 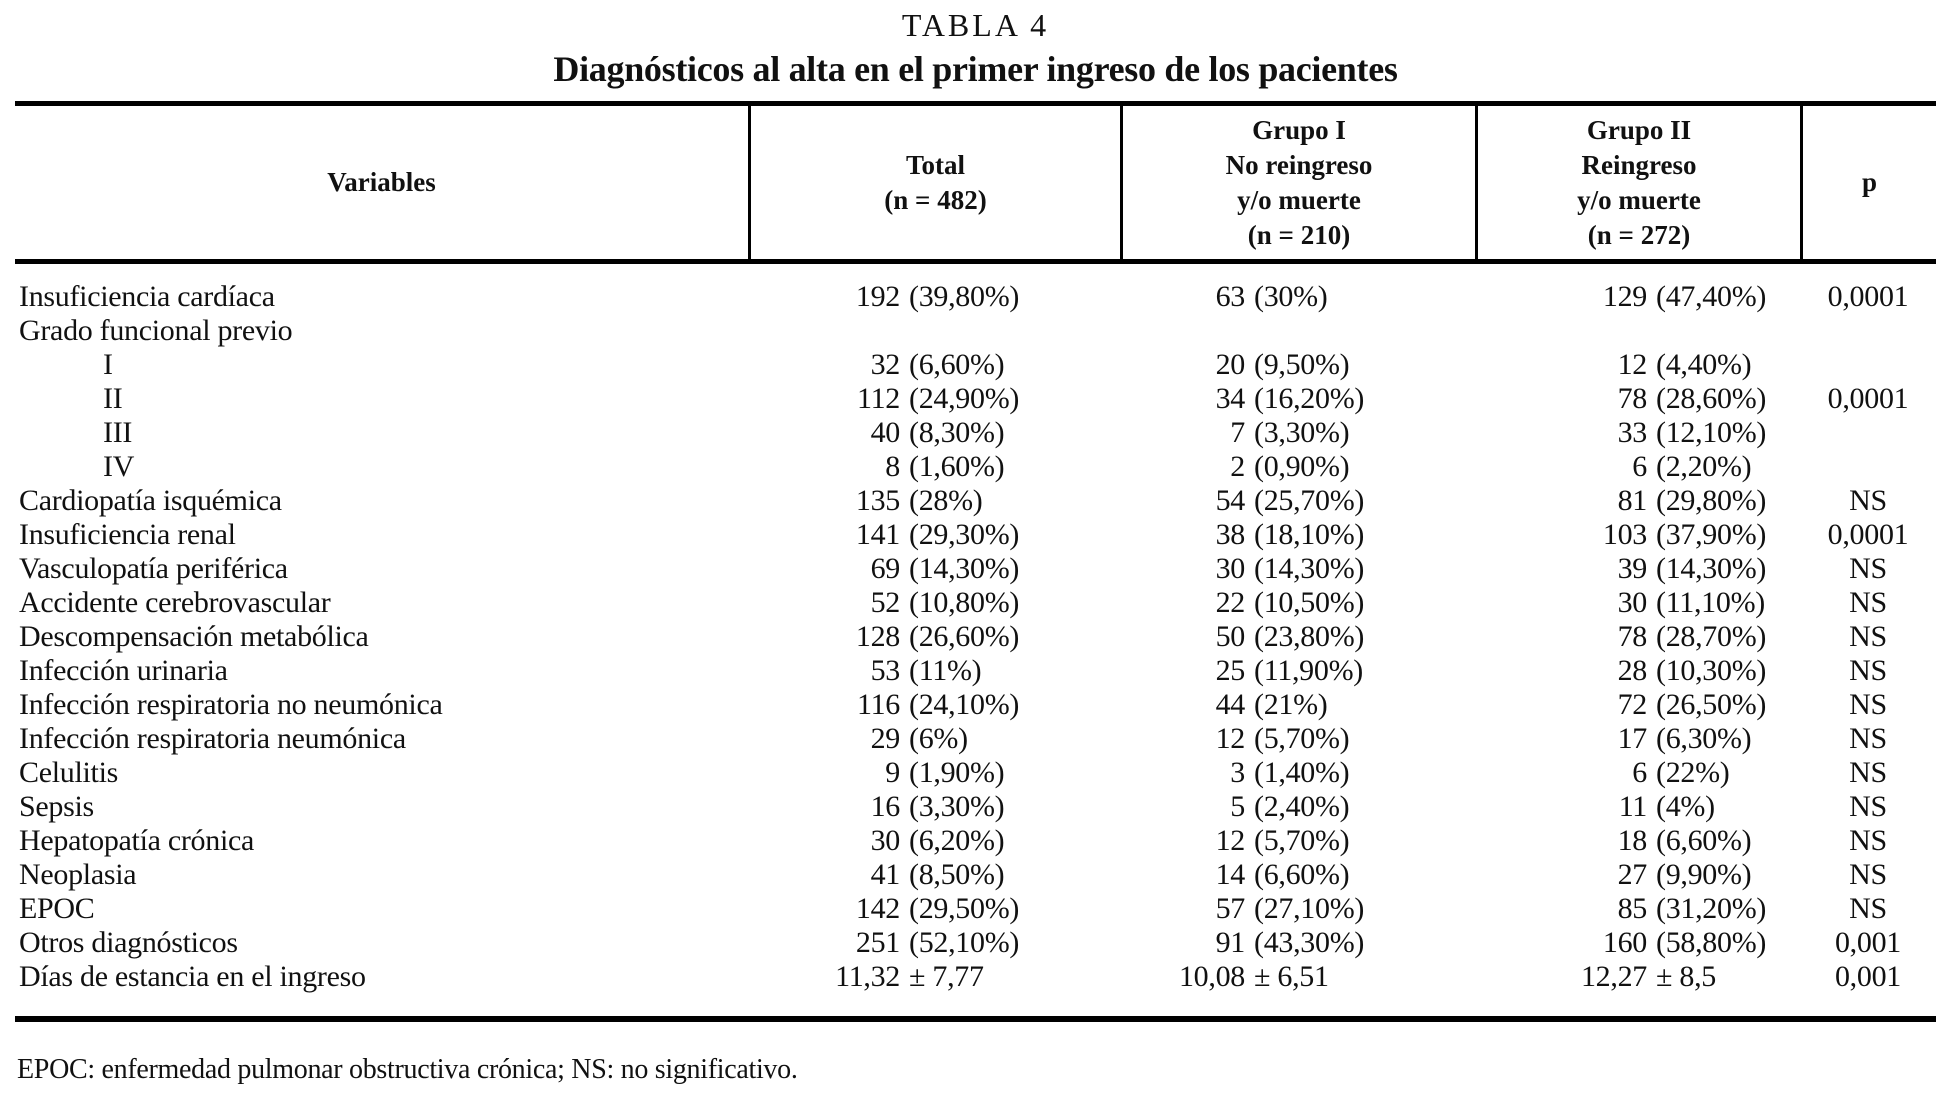 I want to click on total-cell: 8 (1,60%), so click(x=934, y=467).